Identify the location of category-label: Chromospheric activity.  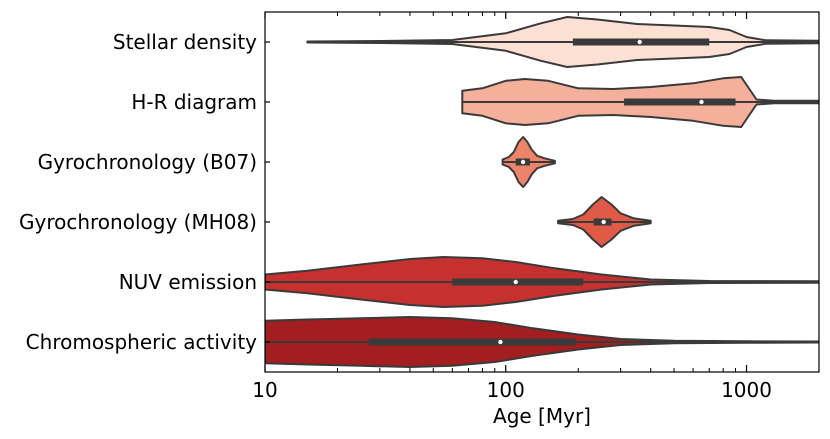
(141, 342).